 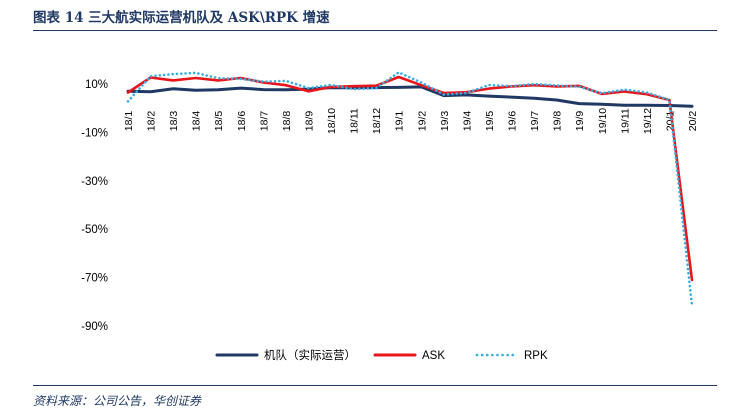 What do you see at coordinates (94, 230) in the screenshot?
I see `y-tick-label: -50%` at bounding box center [94, 230].